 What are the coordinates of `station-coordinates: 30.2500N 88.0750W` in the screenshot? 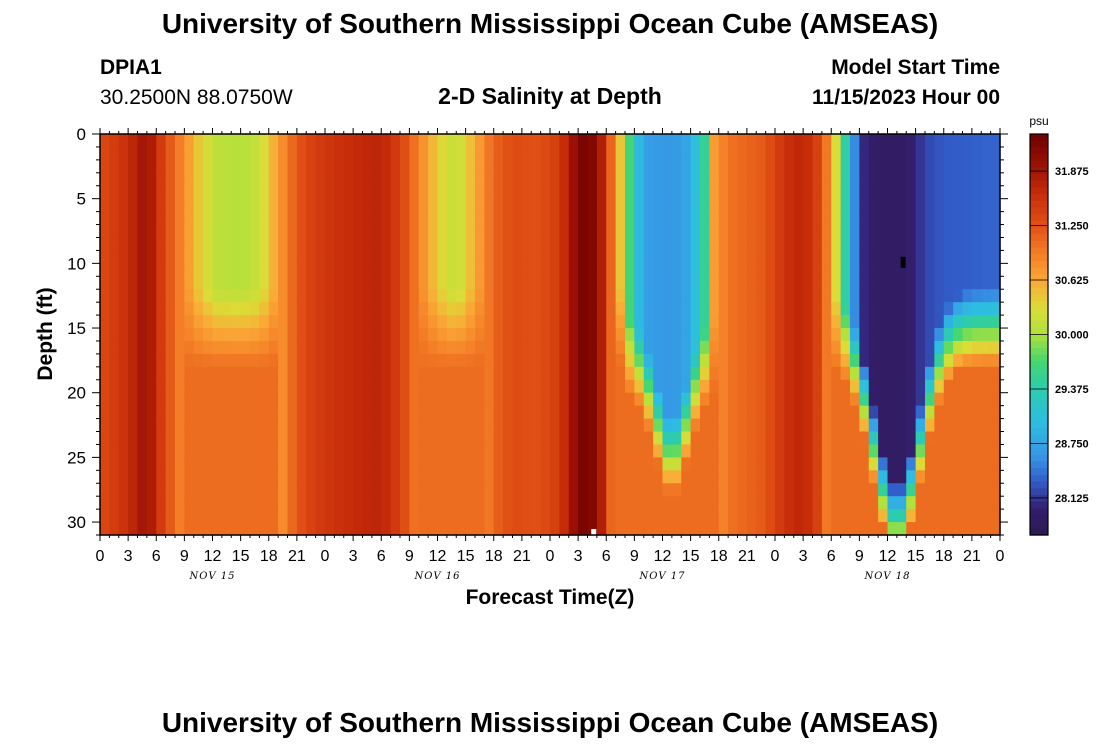 It's located at (196, 97).